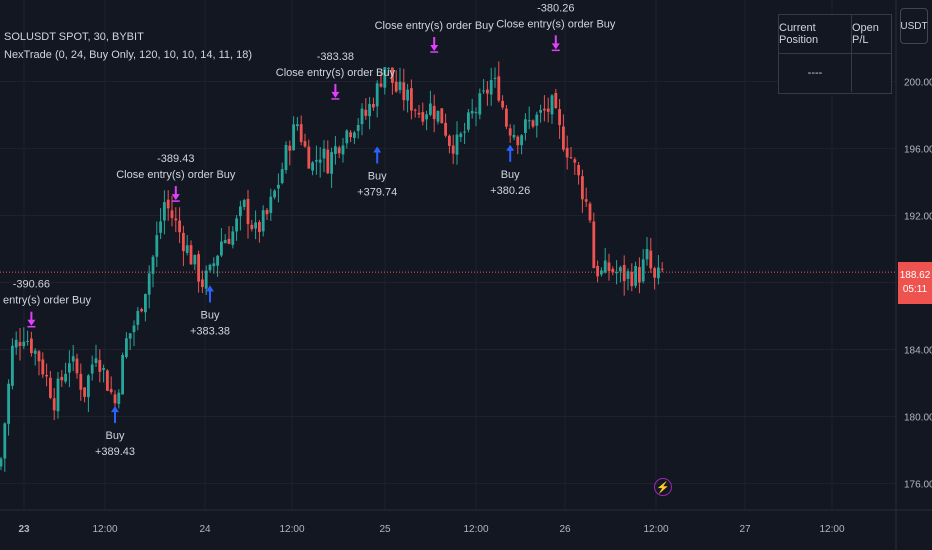  What do you see at coordinates (176, 175) in the screenshot?
I see `exit-label: Close entry(s) order Buy` at bounding box center [176, 175].